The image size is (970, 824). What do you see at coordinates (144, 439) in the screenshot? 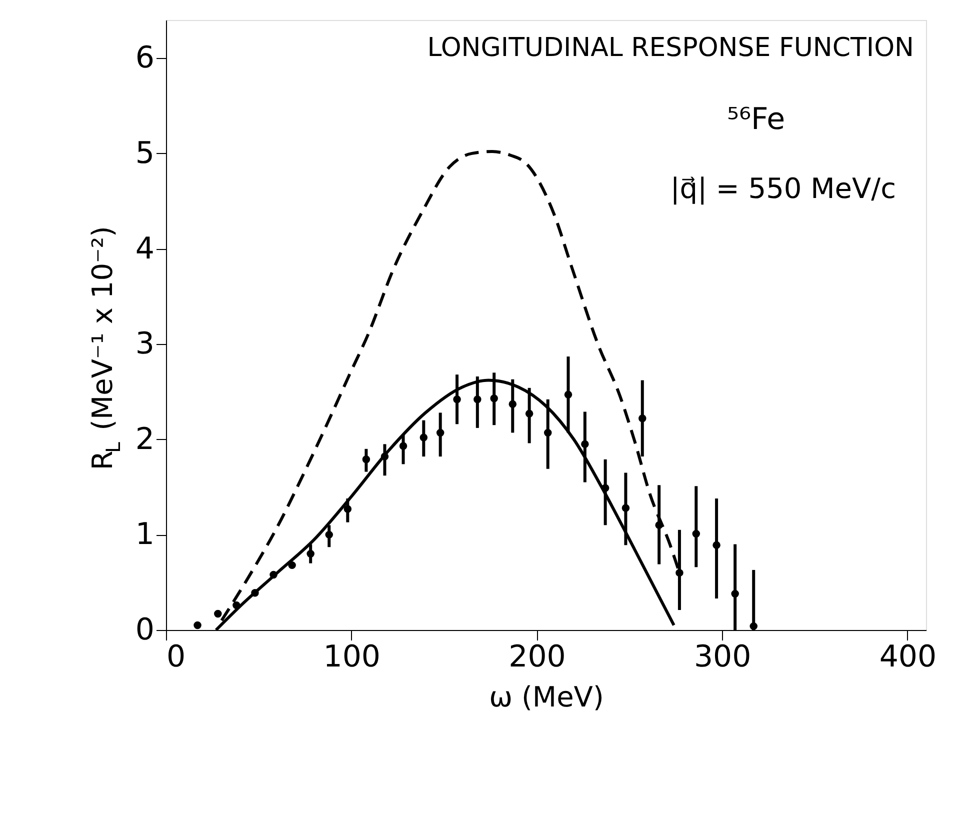
I see `y-tick-label: 2` at bounding box center [144, 439].